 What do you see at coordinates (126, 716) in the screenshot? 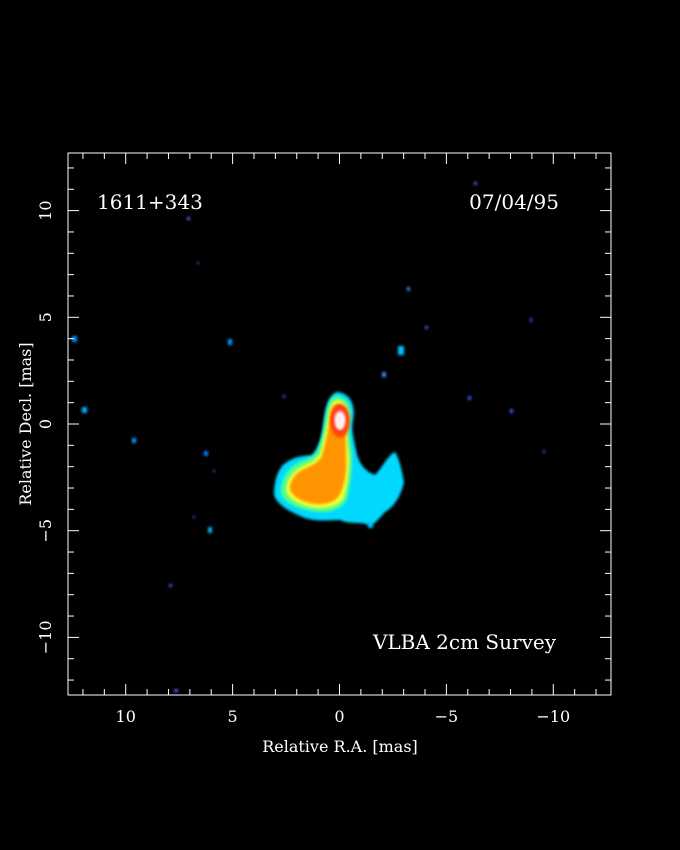
I see `x-tick-label: 10` at bounding box center [126, 716].